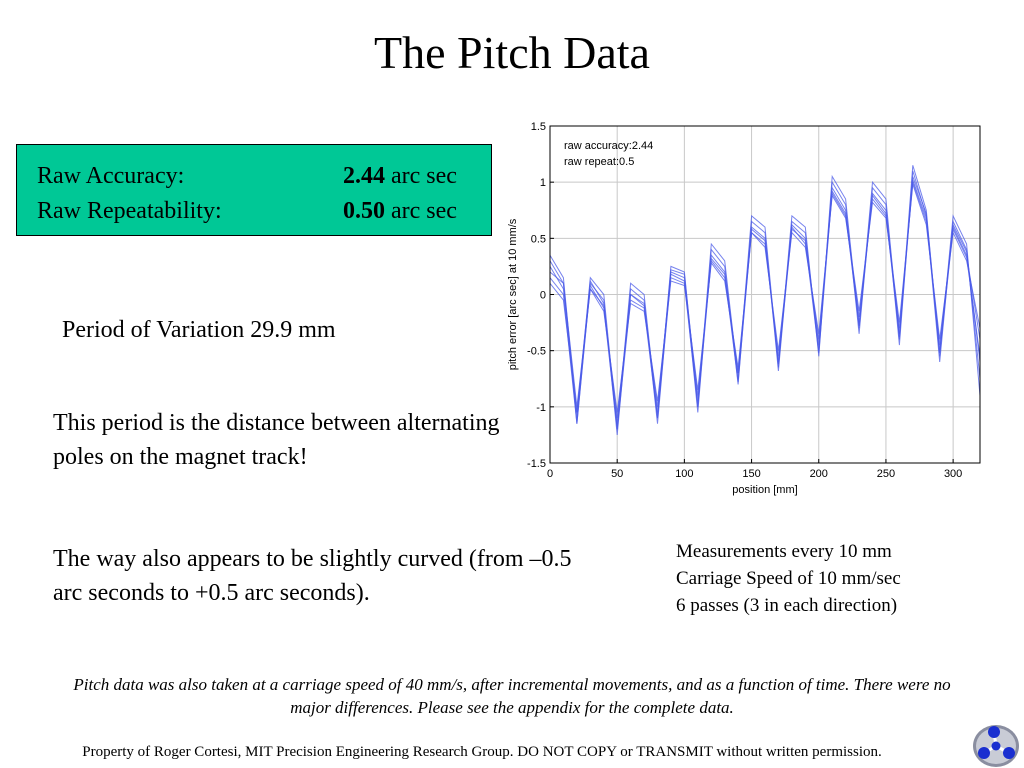 The image size is (1024, 768). I want to click on x-tick-label: 200, so click(819, 474).